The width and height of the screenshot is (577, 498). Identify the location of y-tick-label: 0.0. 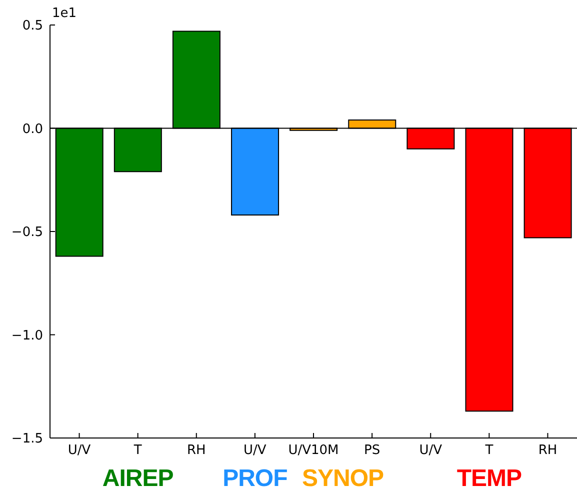
(32, 129).